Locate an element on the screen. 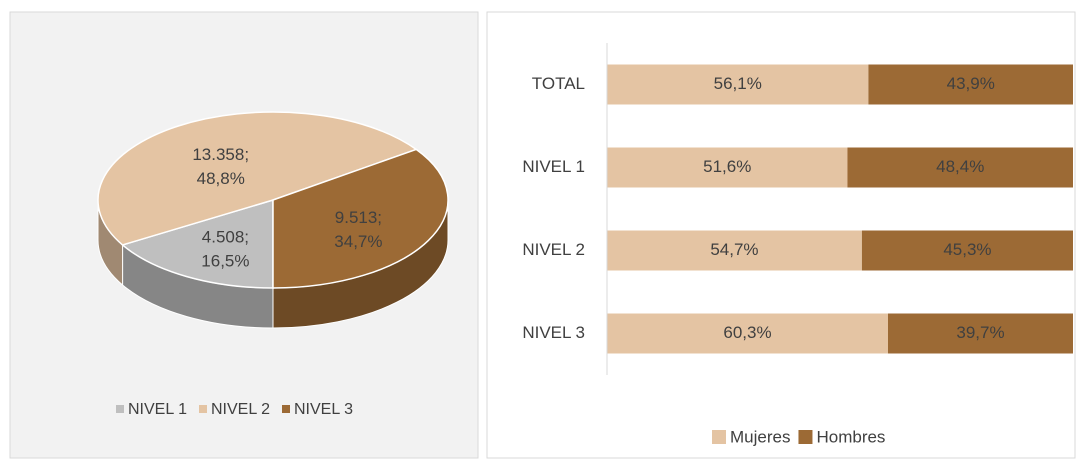  pie-value-label: 13.358; is located at coordinates (220, 154).